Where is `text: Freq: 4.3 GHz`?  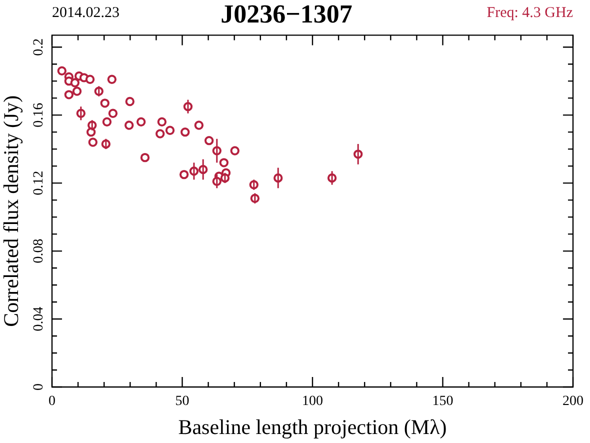
text: Freq: 4.3 GHz is located at coordinates (530, 12).